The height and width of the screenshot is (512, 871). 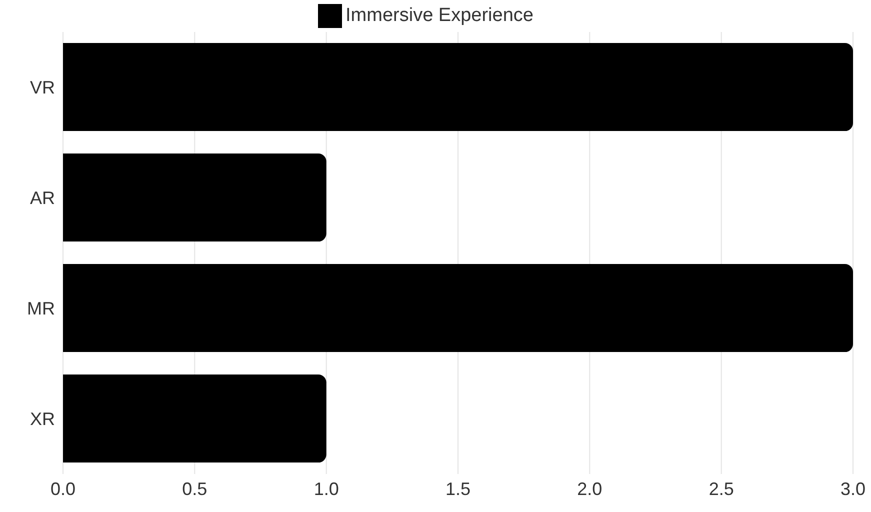 I want to click on x-tick-label: 3.0, so click(x=853, y=488).